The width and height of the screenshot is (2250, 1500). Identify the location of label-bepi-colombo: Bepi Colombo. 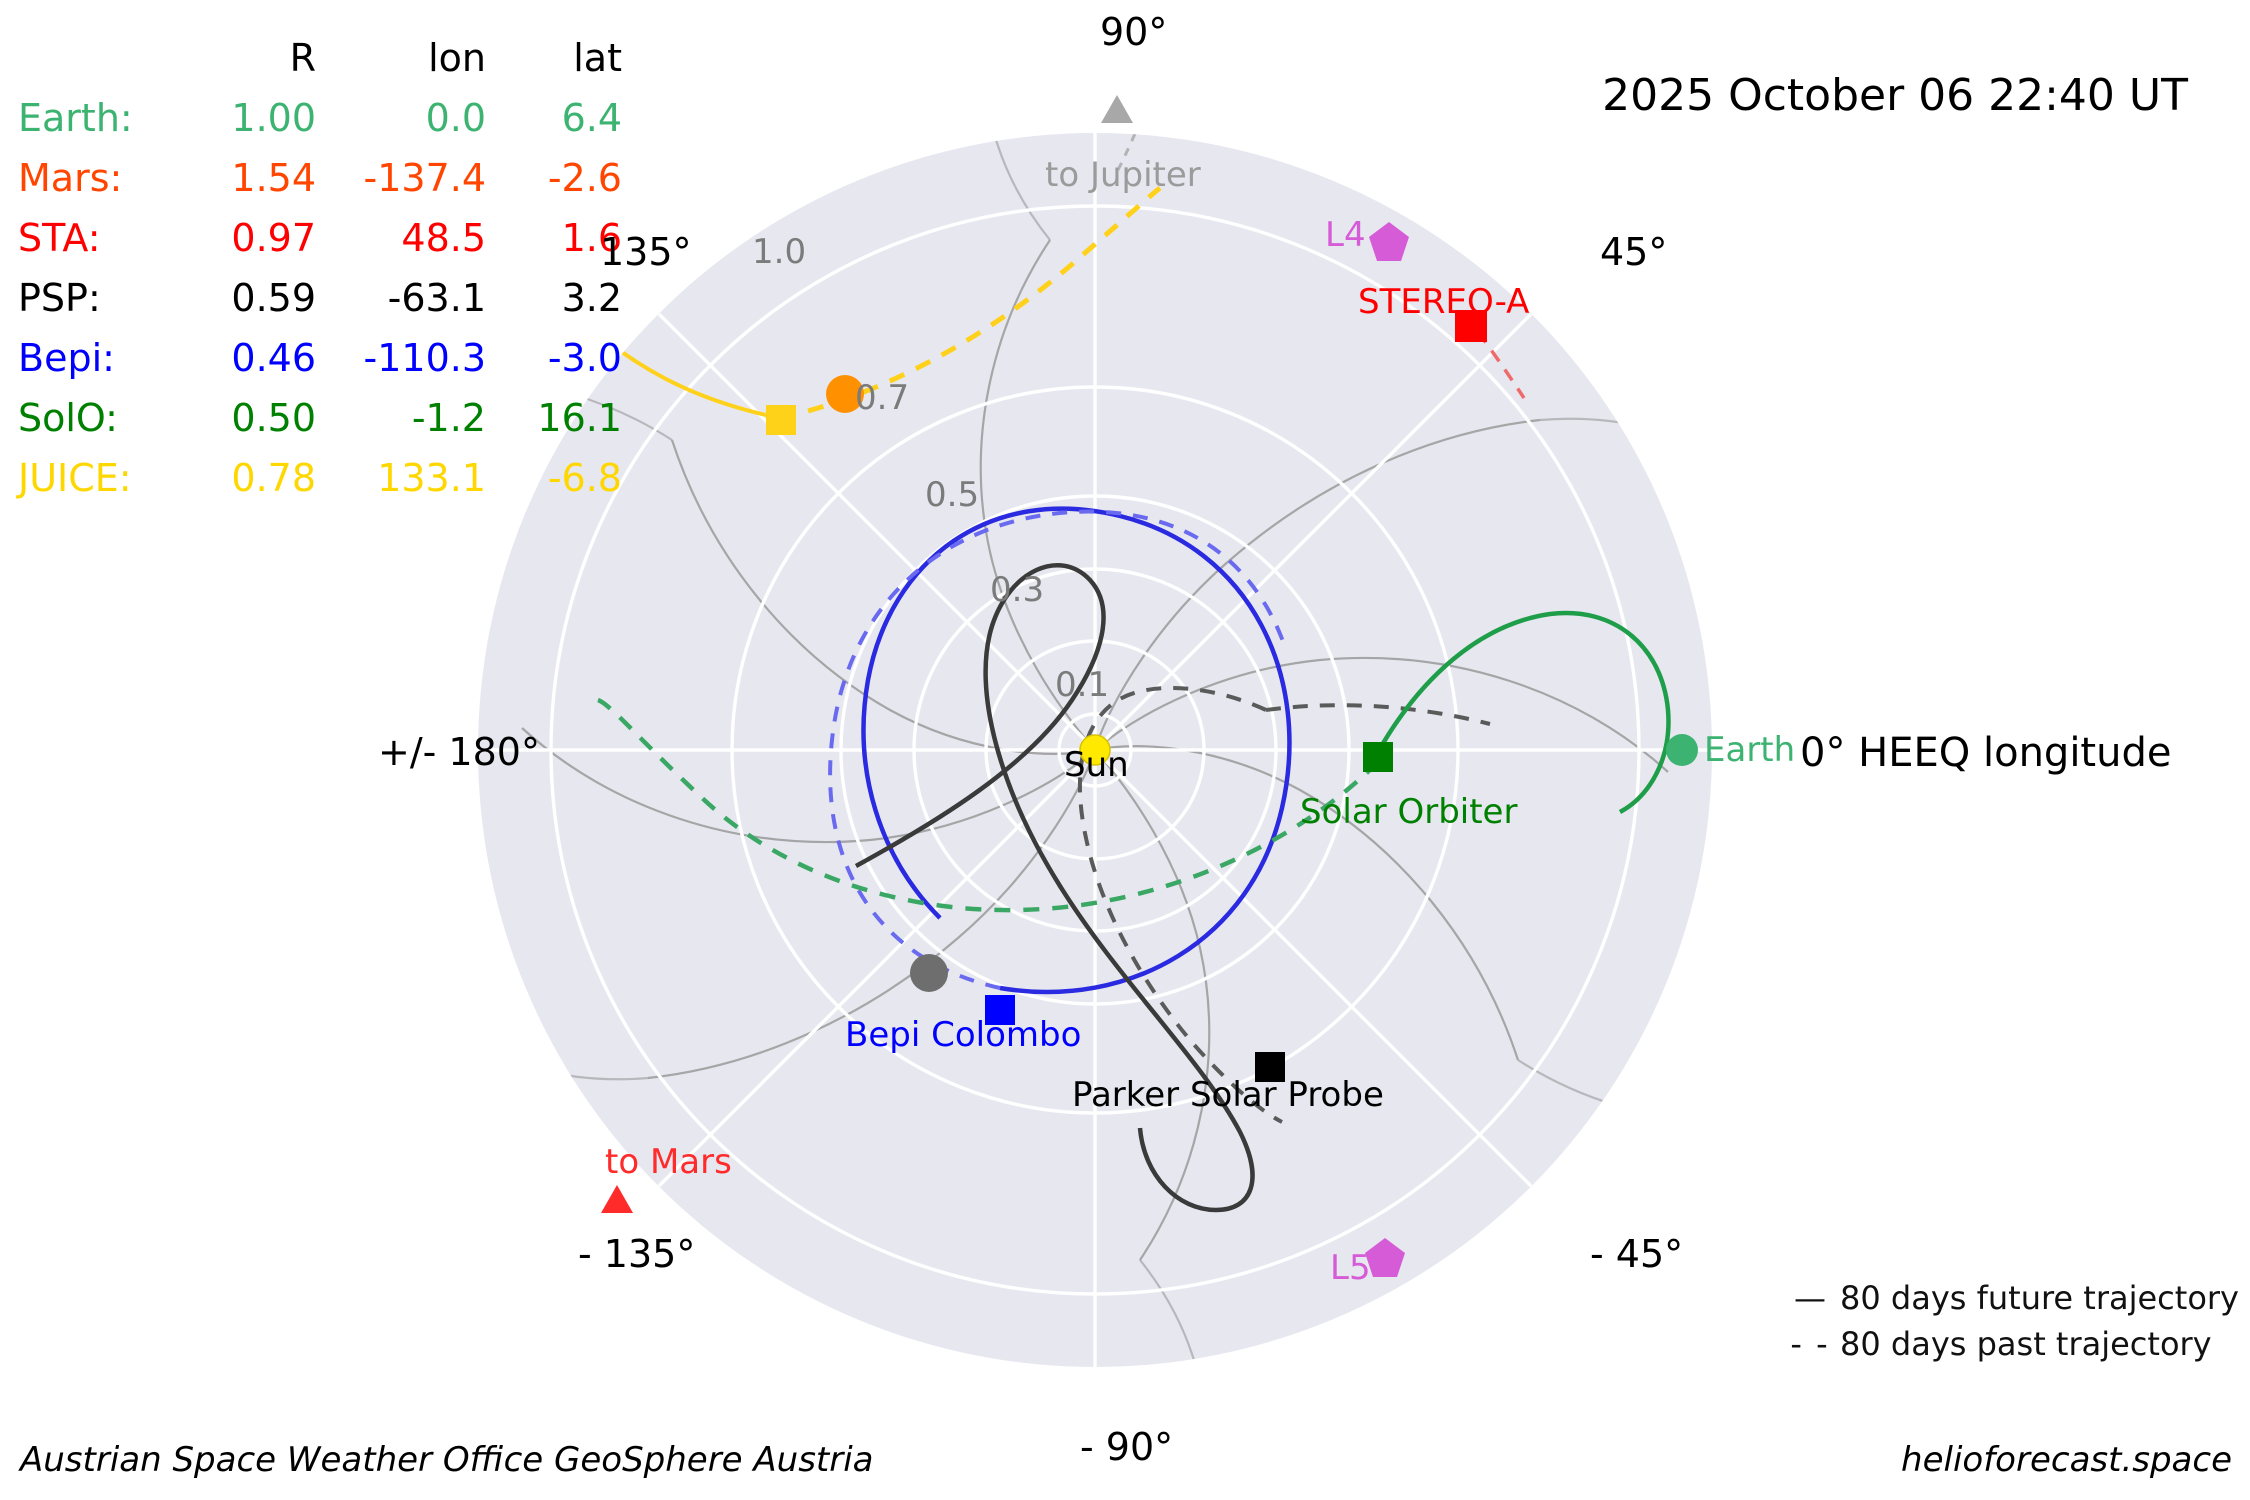
(963, 1035).